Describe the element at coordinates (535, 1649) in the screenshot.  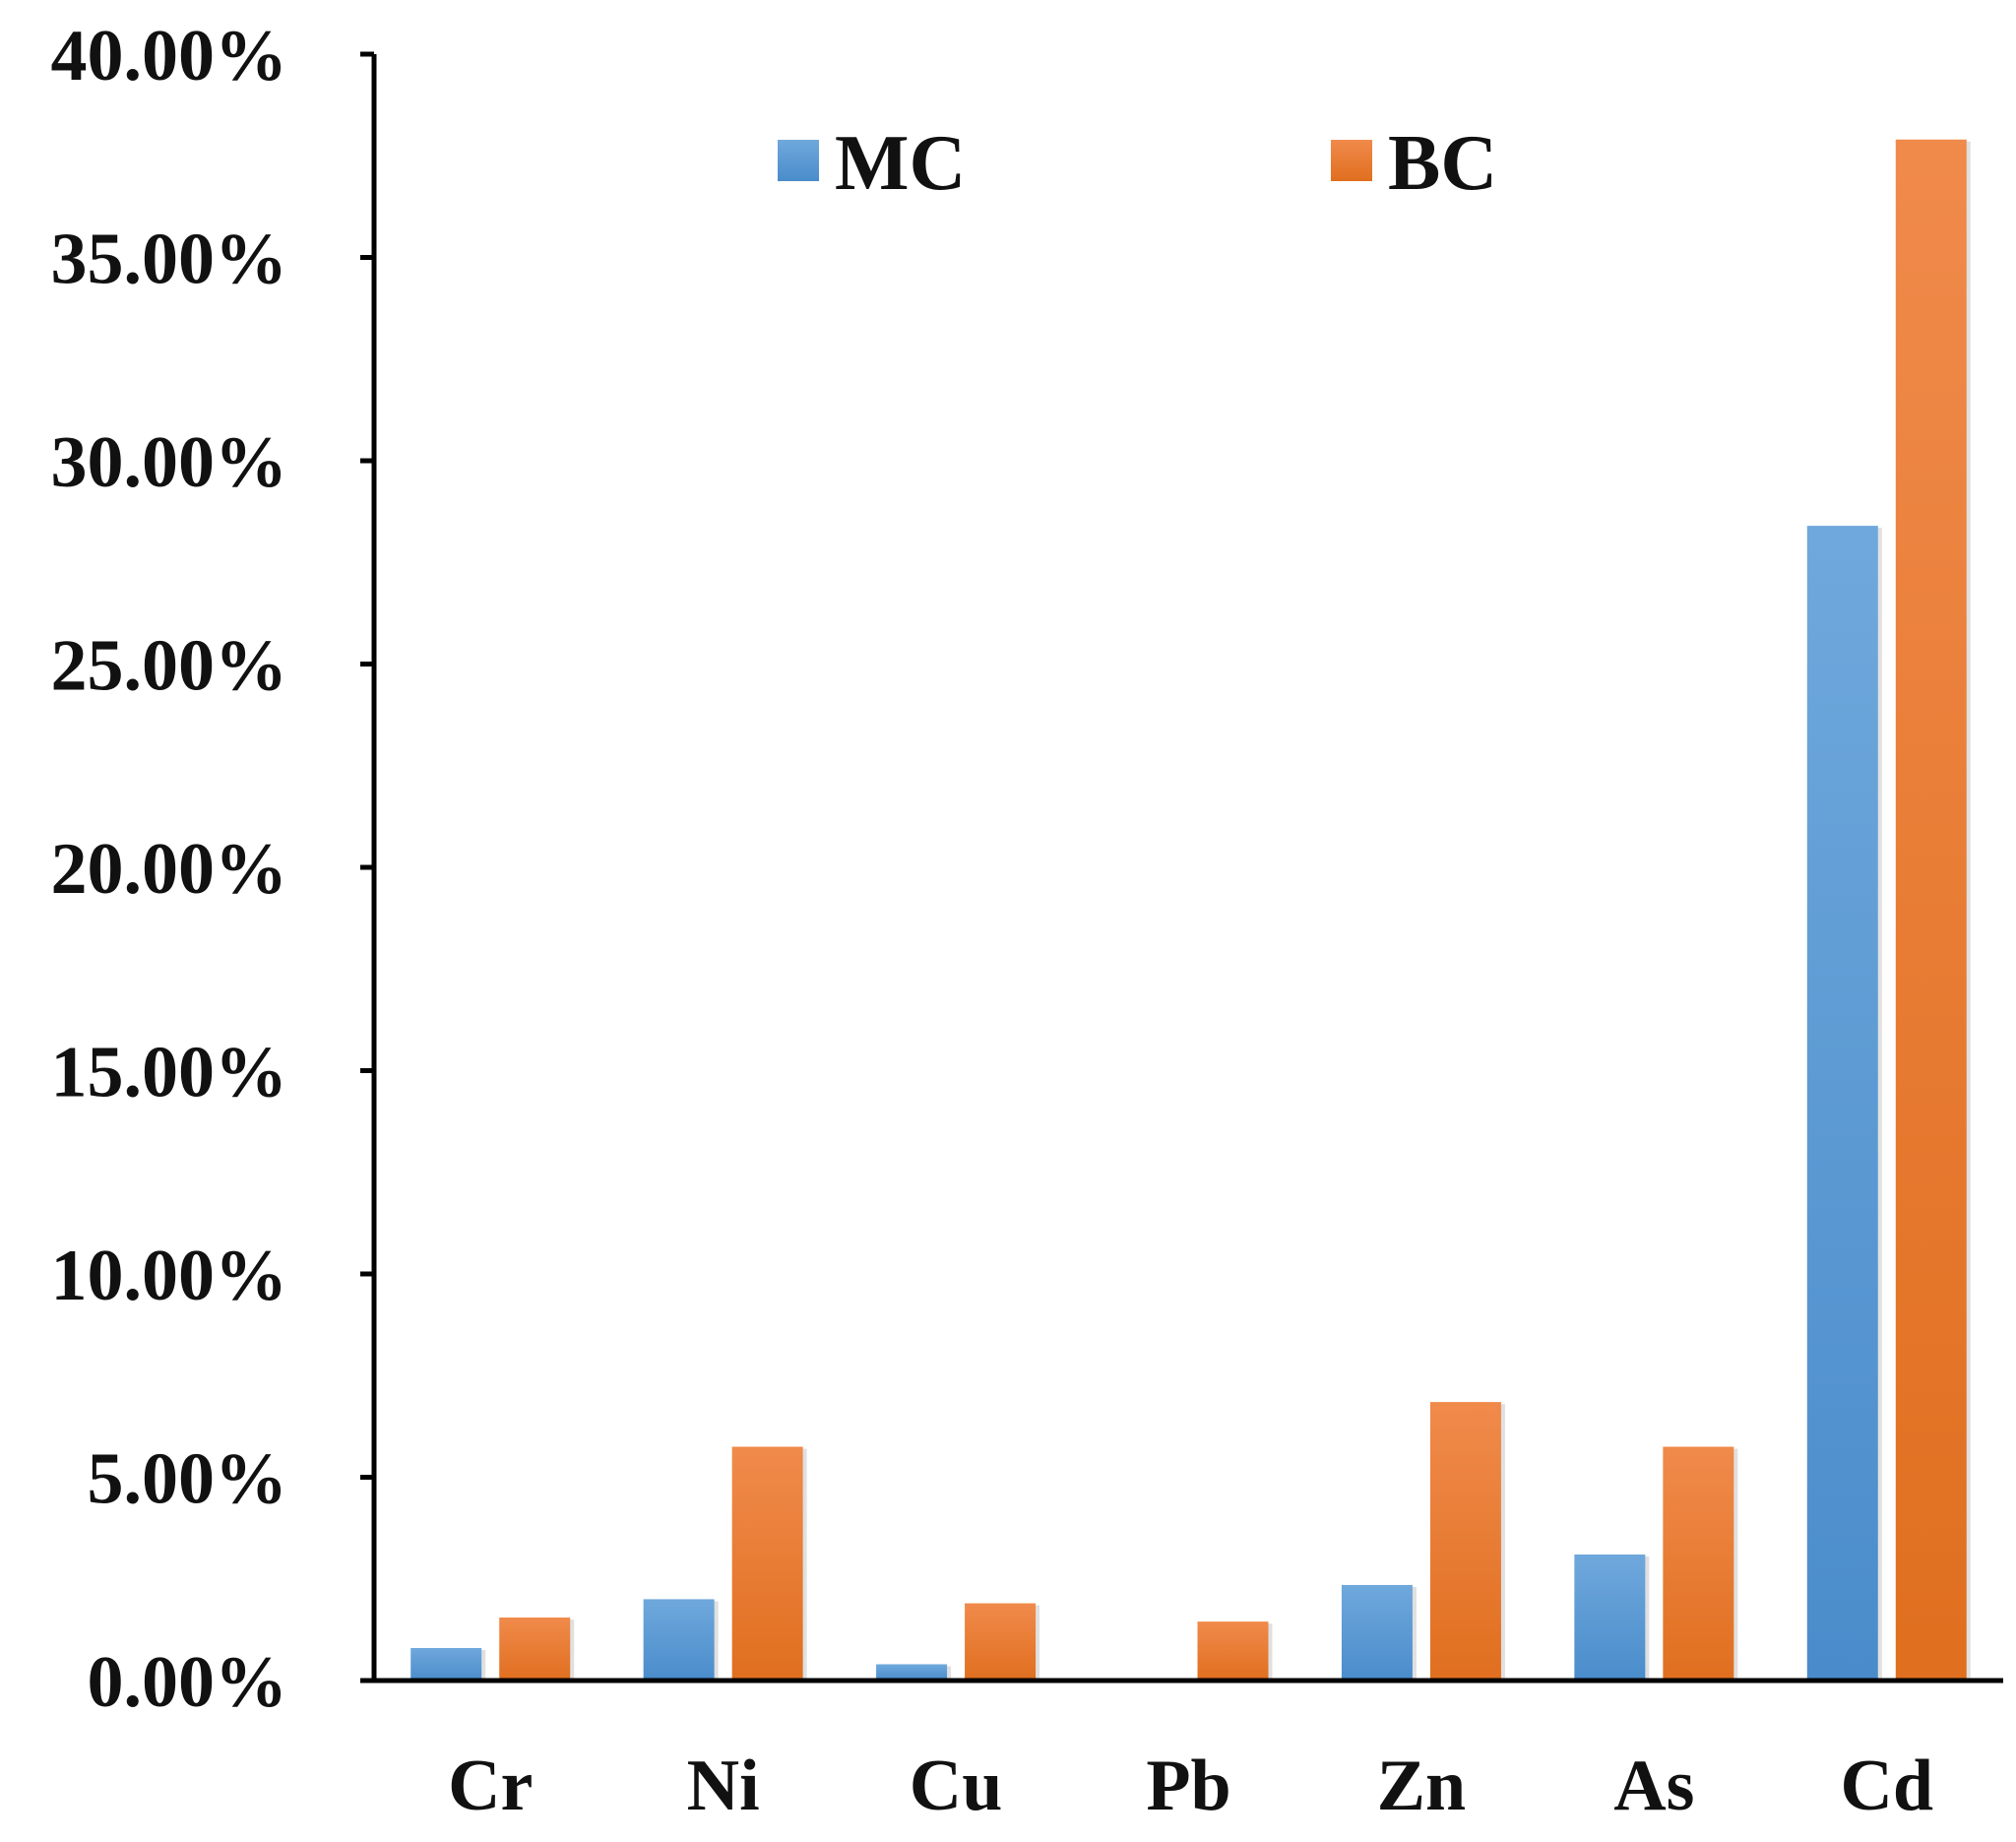
I see `bar-bc-cr` at that location.